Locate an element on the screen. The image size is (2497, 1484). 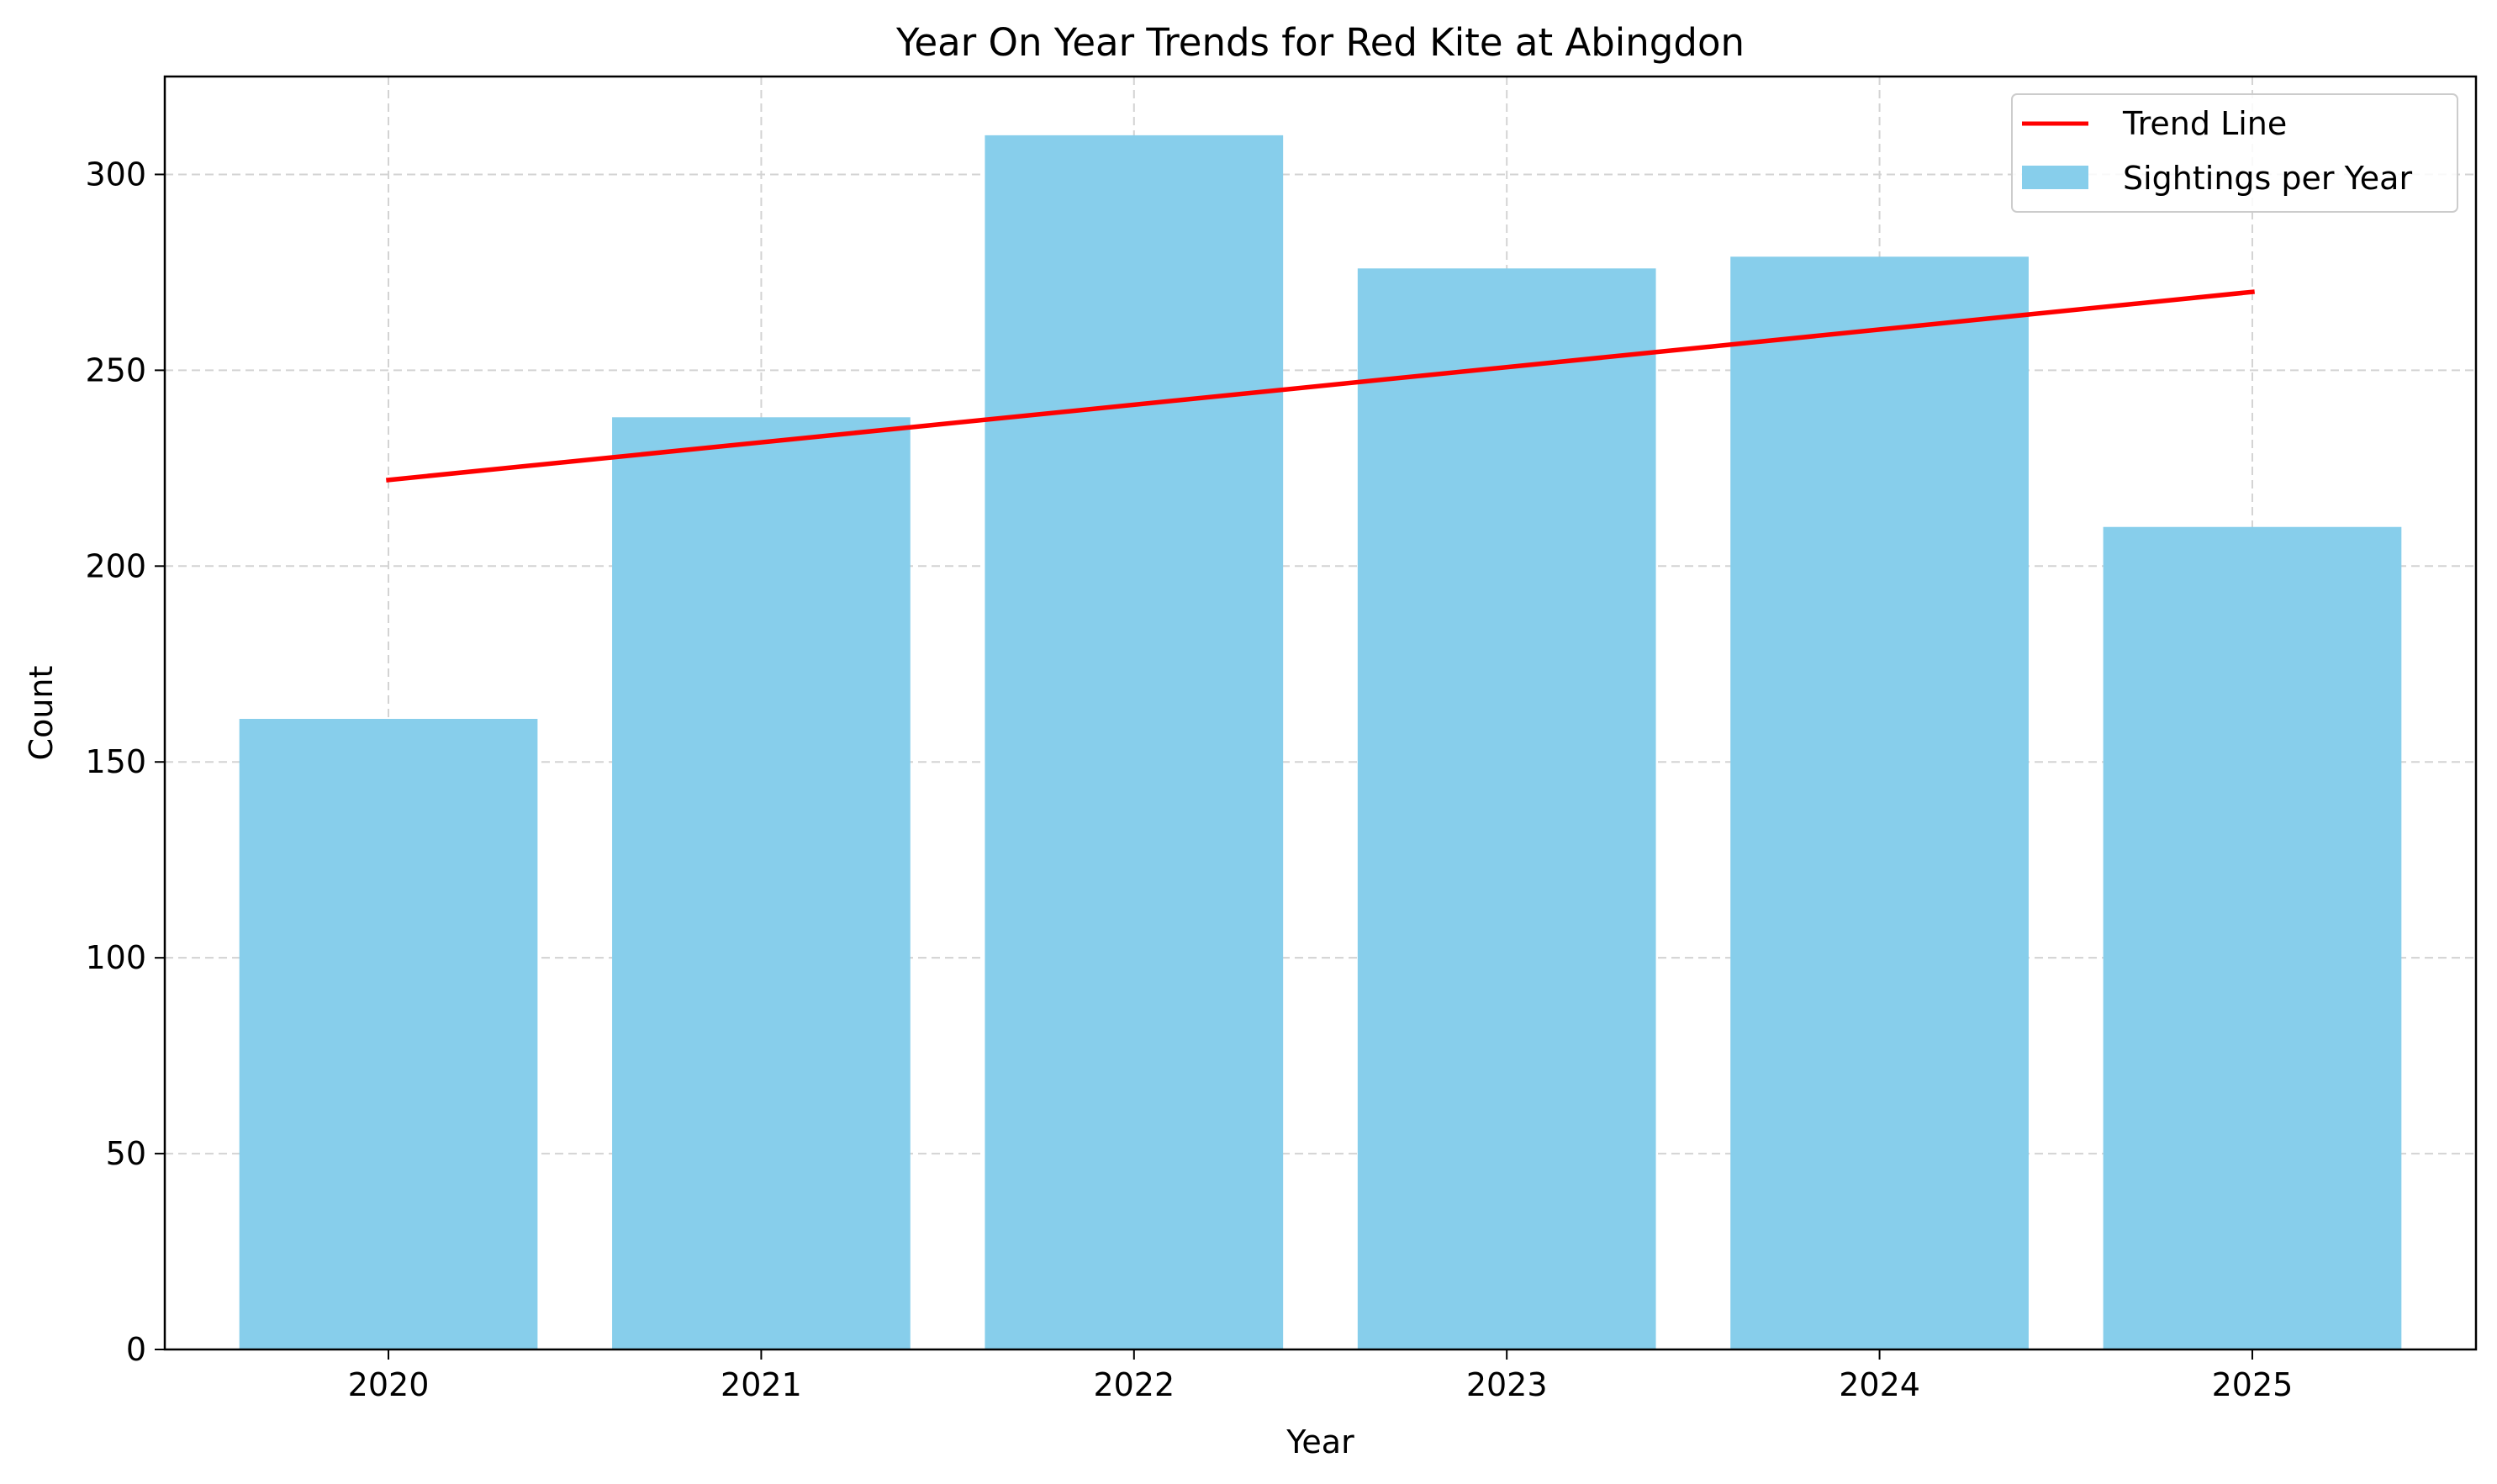
x-tick-label: 2025 is located at coordinates (2253, 1384).